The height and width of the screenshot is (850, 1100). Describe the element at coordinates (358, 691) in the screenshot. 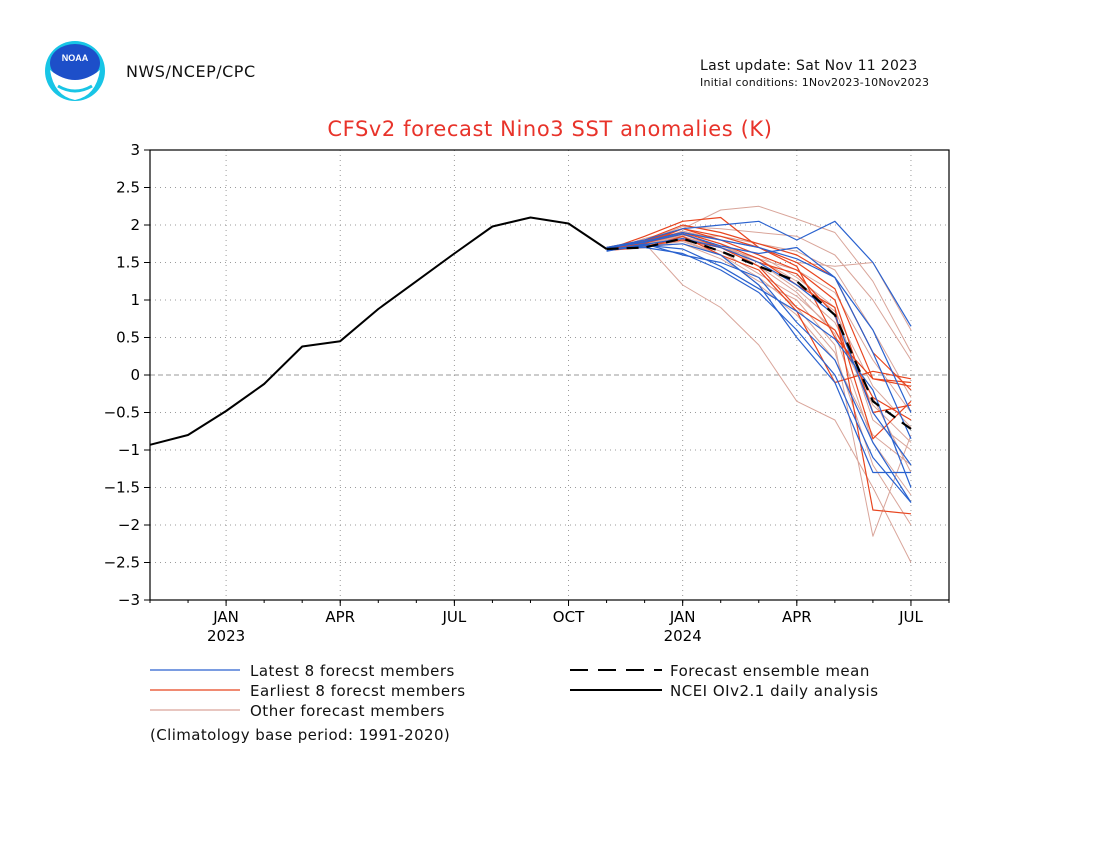

I see `legend-label-earliest: Earliest 8 forecst members` at that location.